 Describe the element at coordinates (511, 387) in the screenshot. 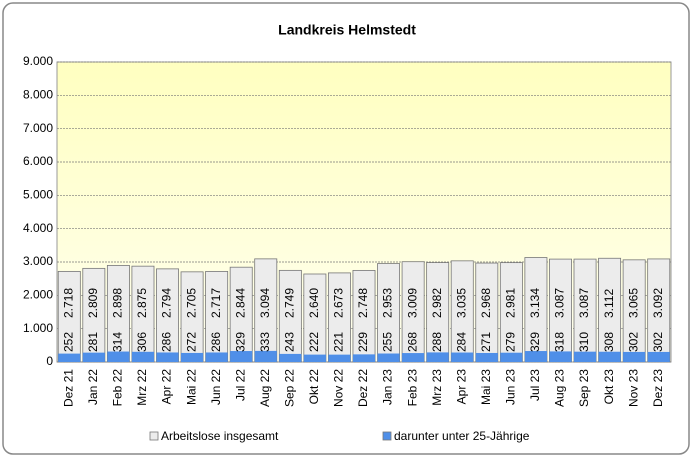

I see `x-tick-label: Jun 23` at that location.